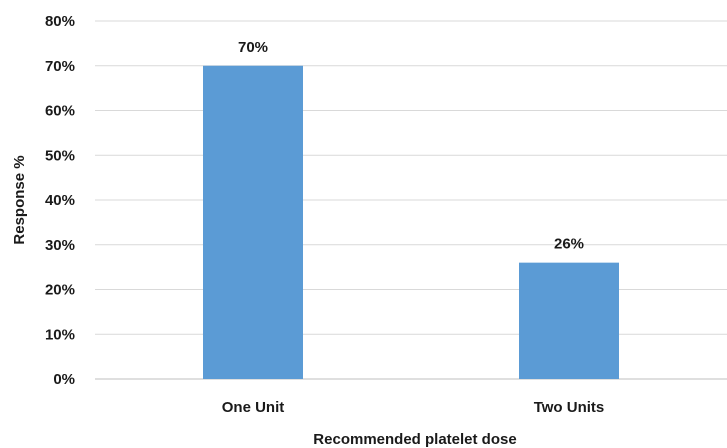 The width and height of the screenshot is (727, 448). Describe the element at coordinates (60, 290) in the screenshot. I see `y-tick-label: 20%` at that location.